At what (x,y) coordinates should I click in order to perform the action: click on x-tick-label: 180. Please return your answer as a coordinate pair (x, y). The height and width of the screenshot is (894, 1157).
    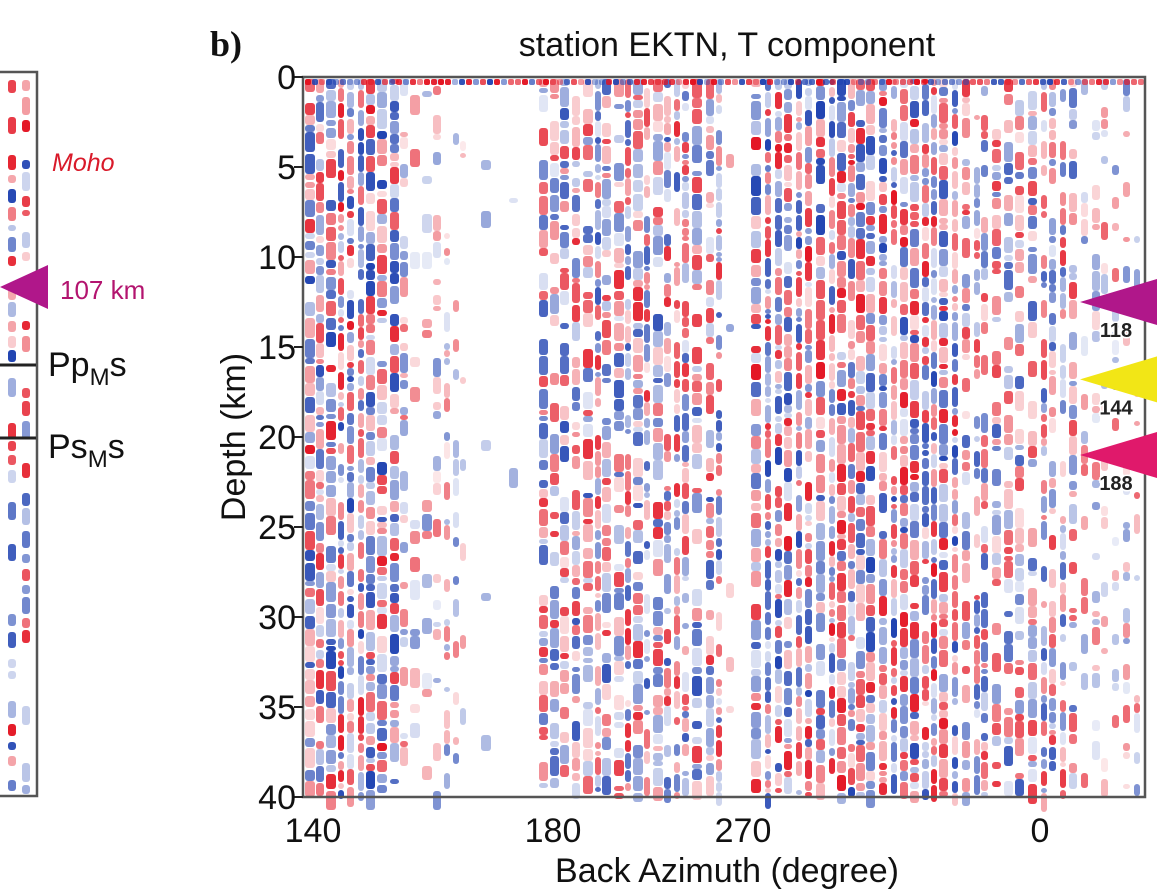
    Looking at the image, I should click on (553, 831).